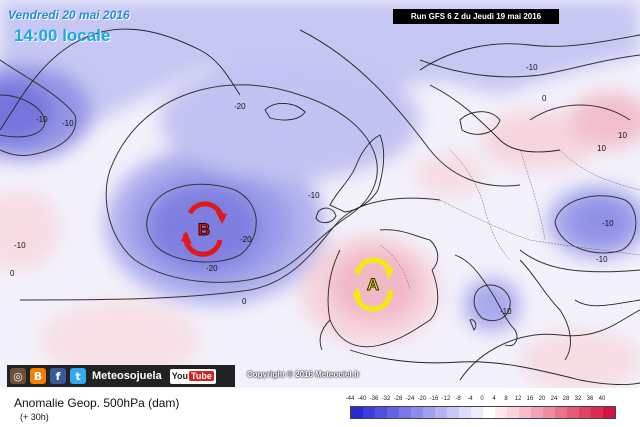 The width and height of the screenshot is (640, 427). I want to click on facebook-icon: f, so click(58, 376).